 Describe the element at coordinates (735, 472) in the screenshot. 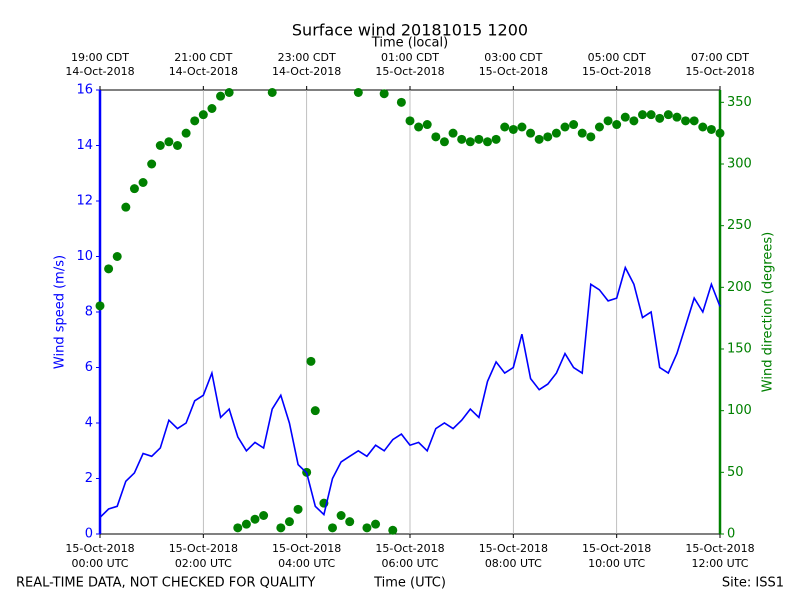

I see `y2-tick-label: 50` at that location.